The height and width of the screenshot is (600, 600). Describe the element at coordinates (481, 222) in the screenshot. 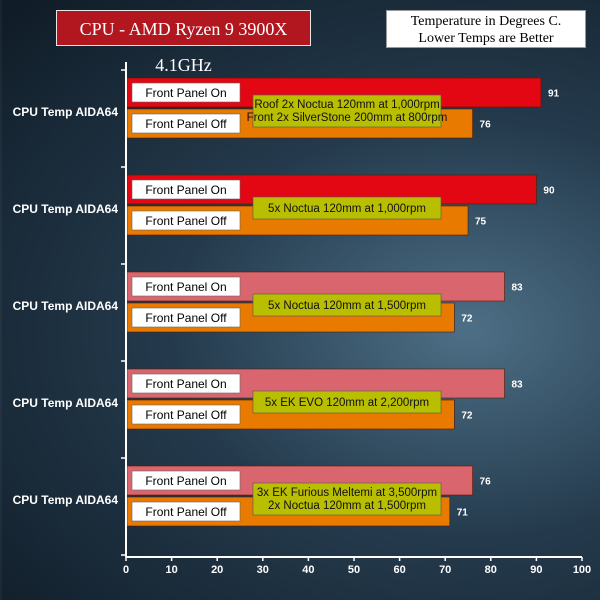

I see `data-label: 75` at that location.